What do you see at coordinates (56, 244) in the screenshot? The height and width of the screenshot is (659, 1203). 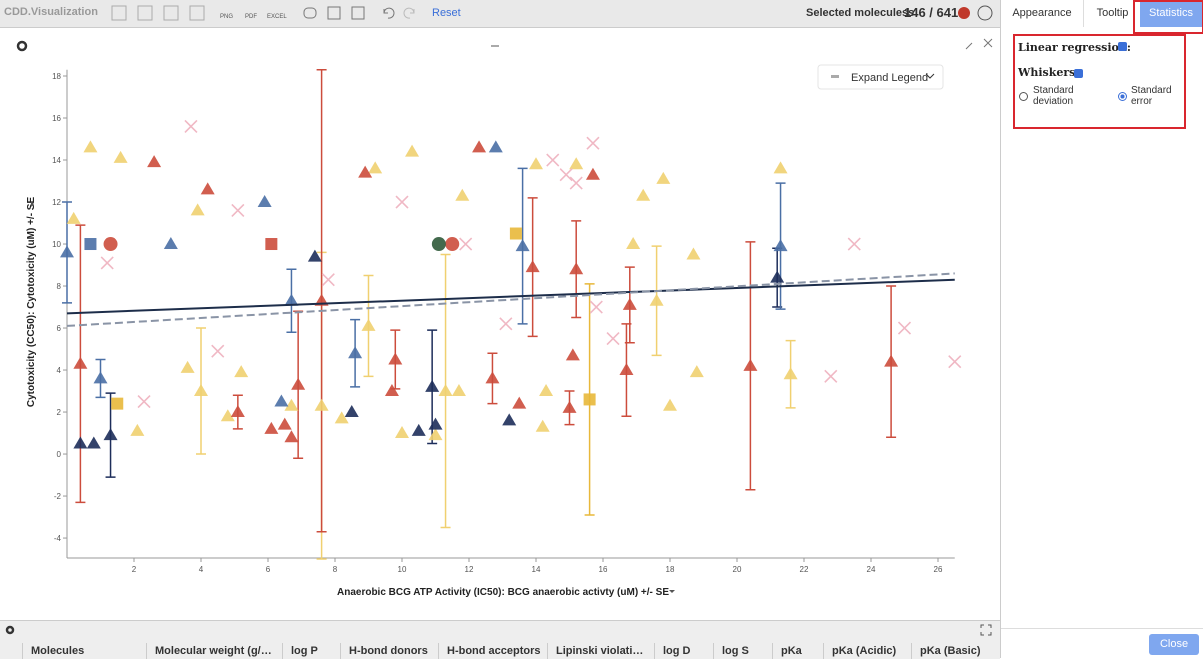 I see `y-tick-label: 10` at bounding box center [56, 244].